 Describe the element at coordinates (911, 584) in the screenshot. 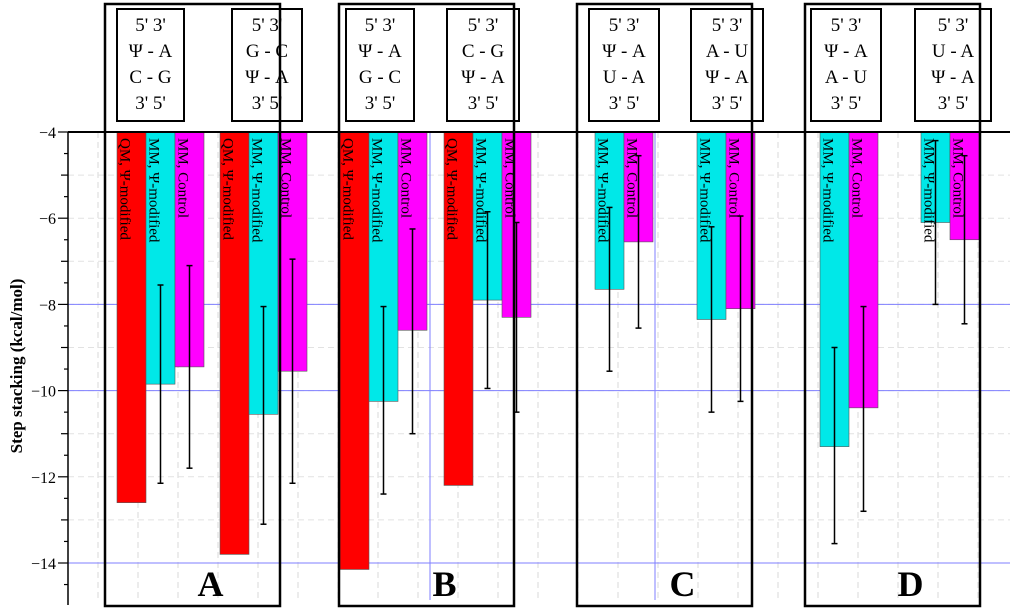

I see `panel-label: D` at that location.